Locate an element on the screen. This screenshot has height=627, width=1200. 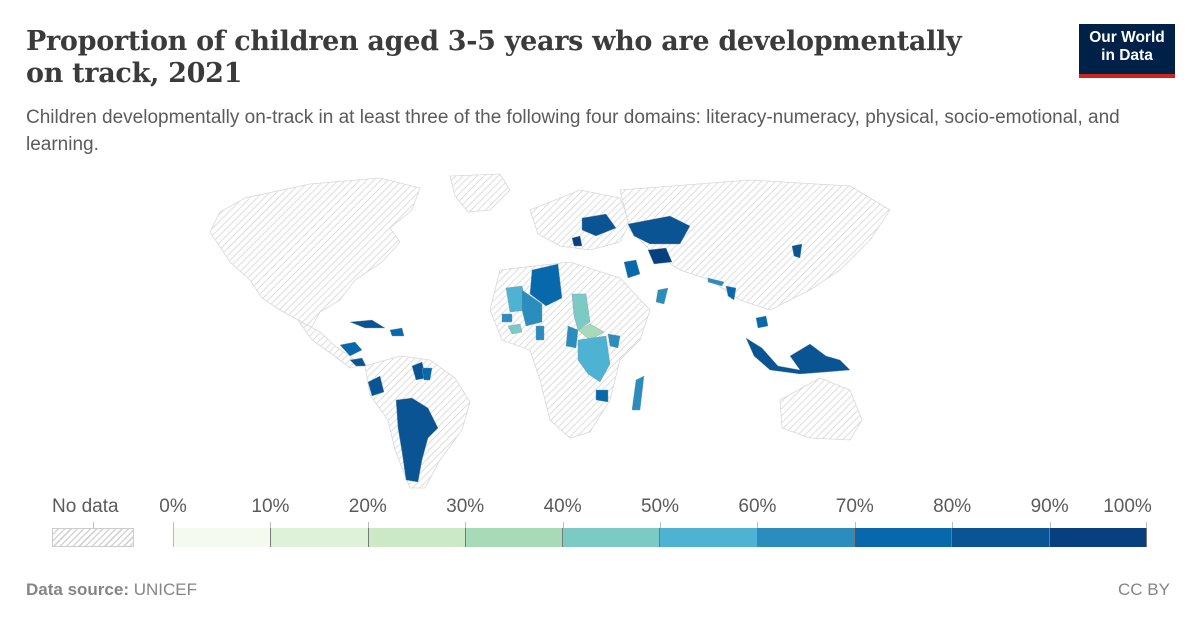
country-honduras is located at coordinates (351, 349).